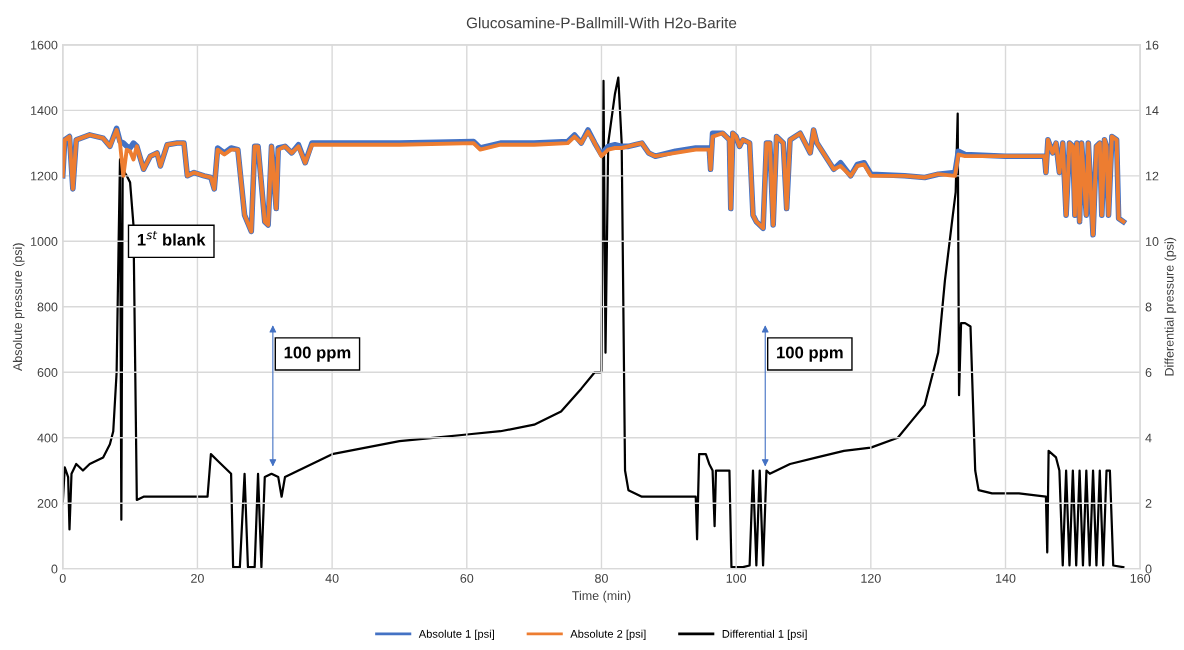 Image resolution: width=1184 pixels, height=650 pixels. What do you see at coordinates (456, 634) in the screenshot?
I see `legend-label: Absolute 1 [psi]` at bounding box center [456, 634].